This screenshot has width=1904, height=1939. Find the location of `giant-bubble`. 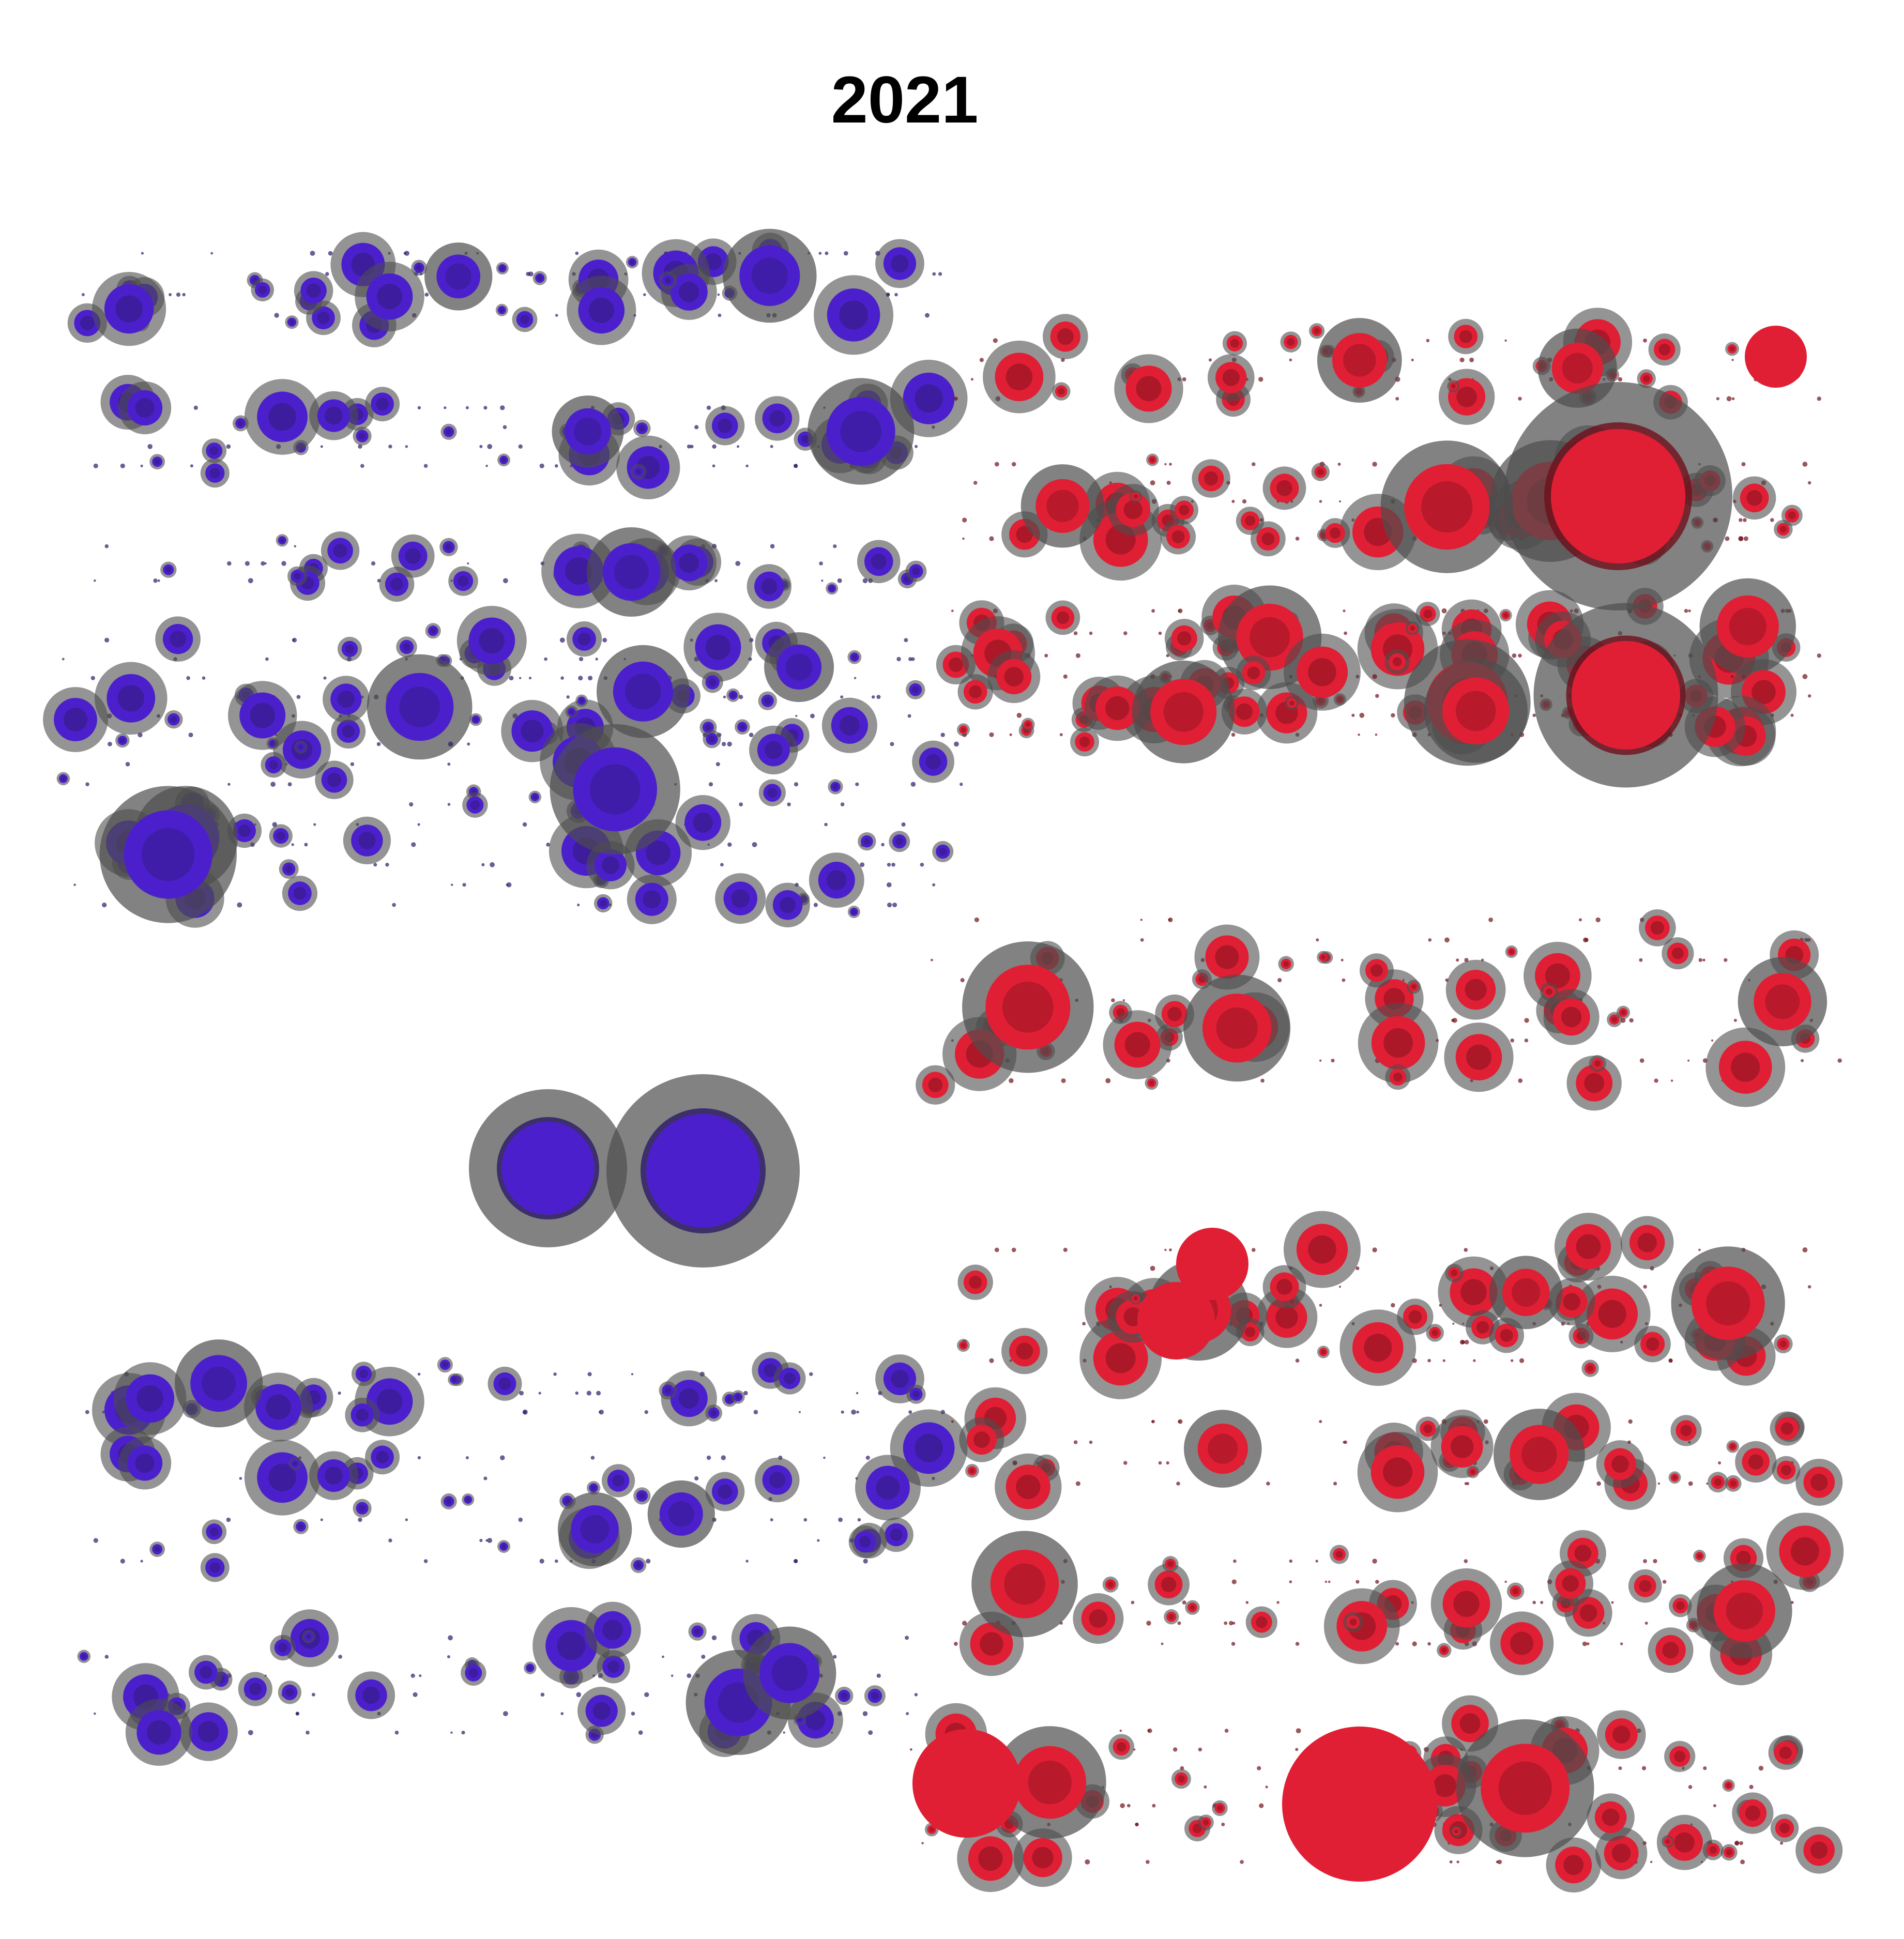

giant-bubble is located at coordinates (1618, 496).